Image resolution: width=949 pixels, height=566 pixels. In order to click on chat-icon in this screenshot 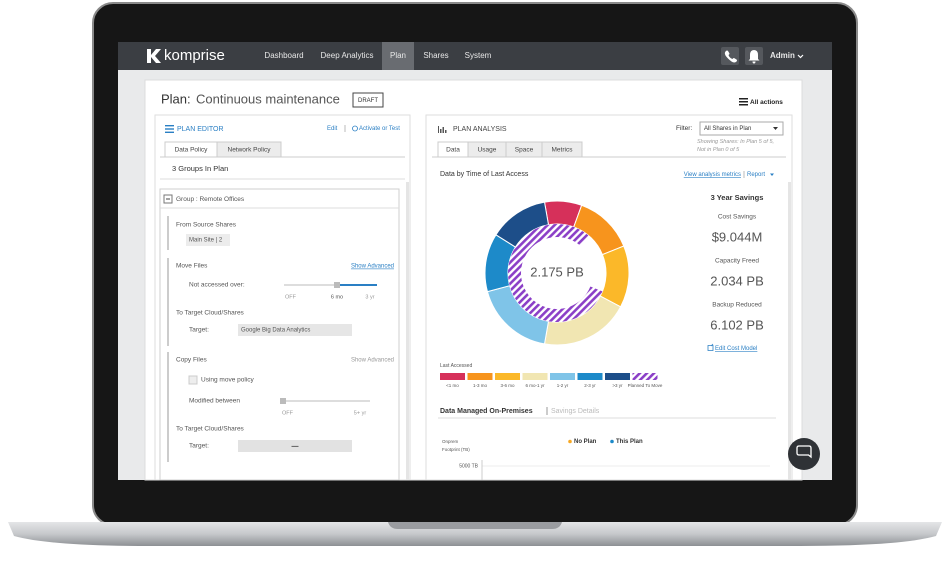, I will do `click(804, 452)`.